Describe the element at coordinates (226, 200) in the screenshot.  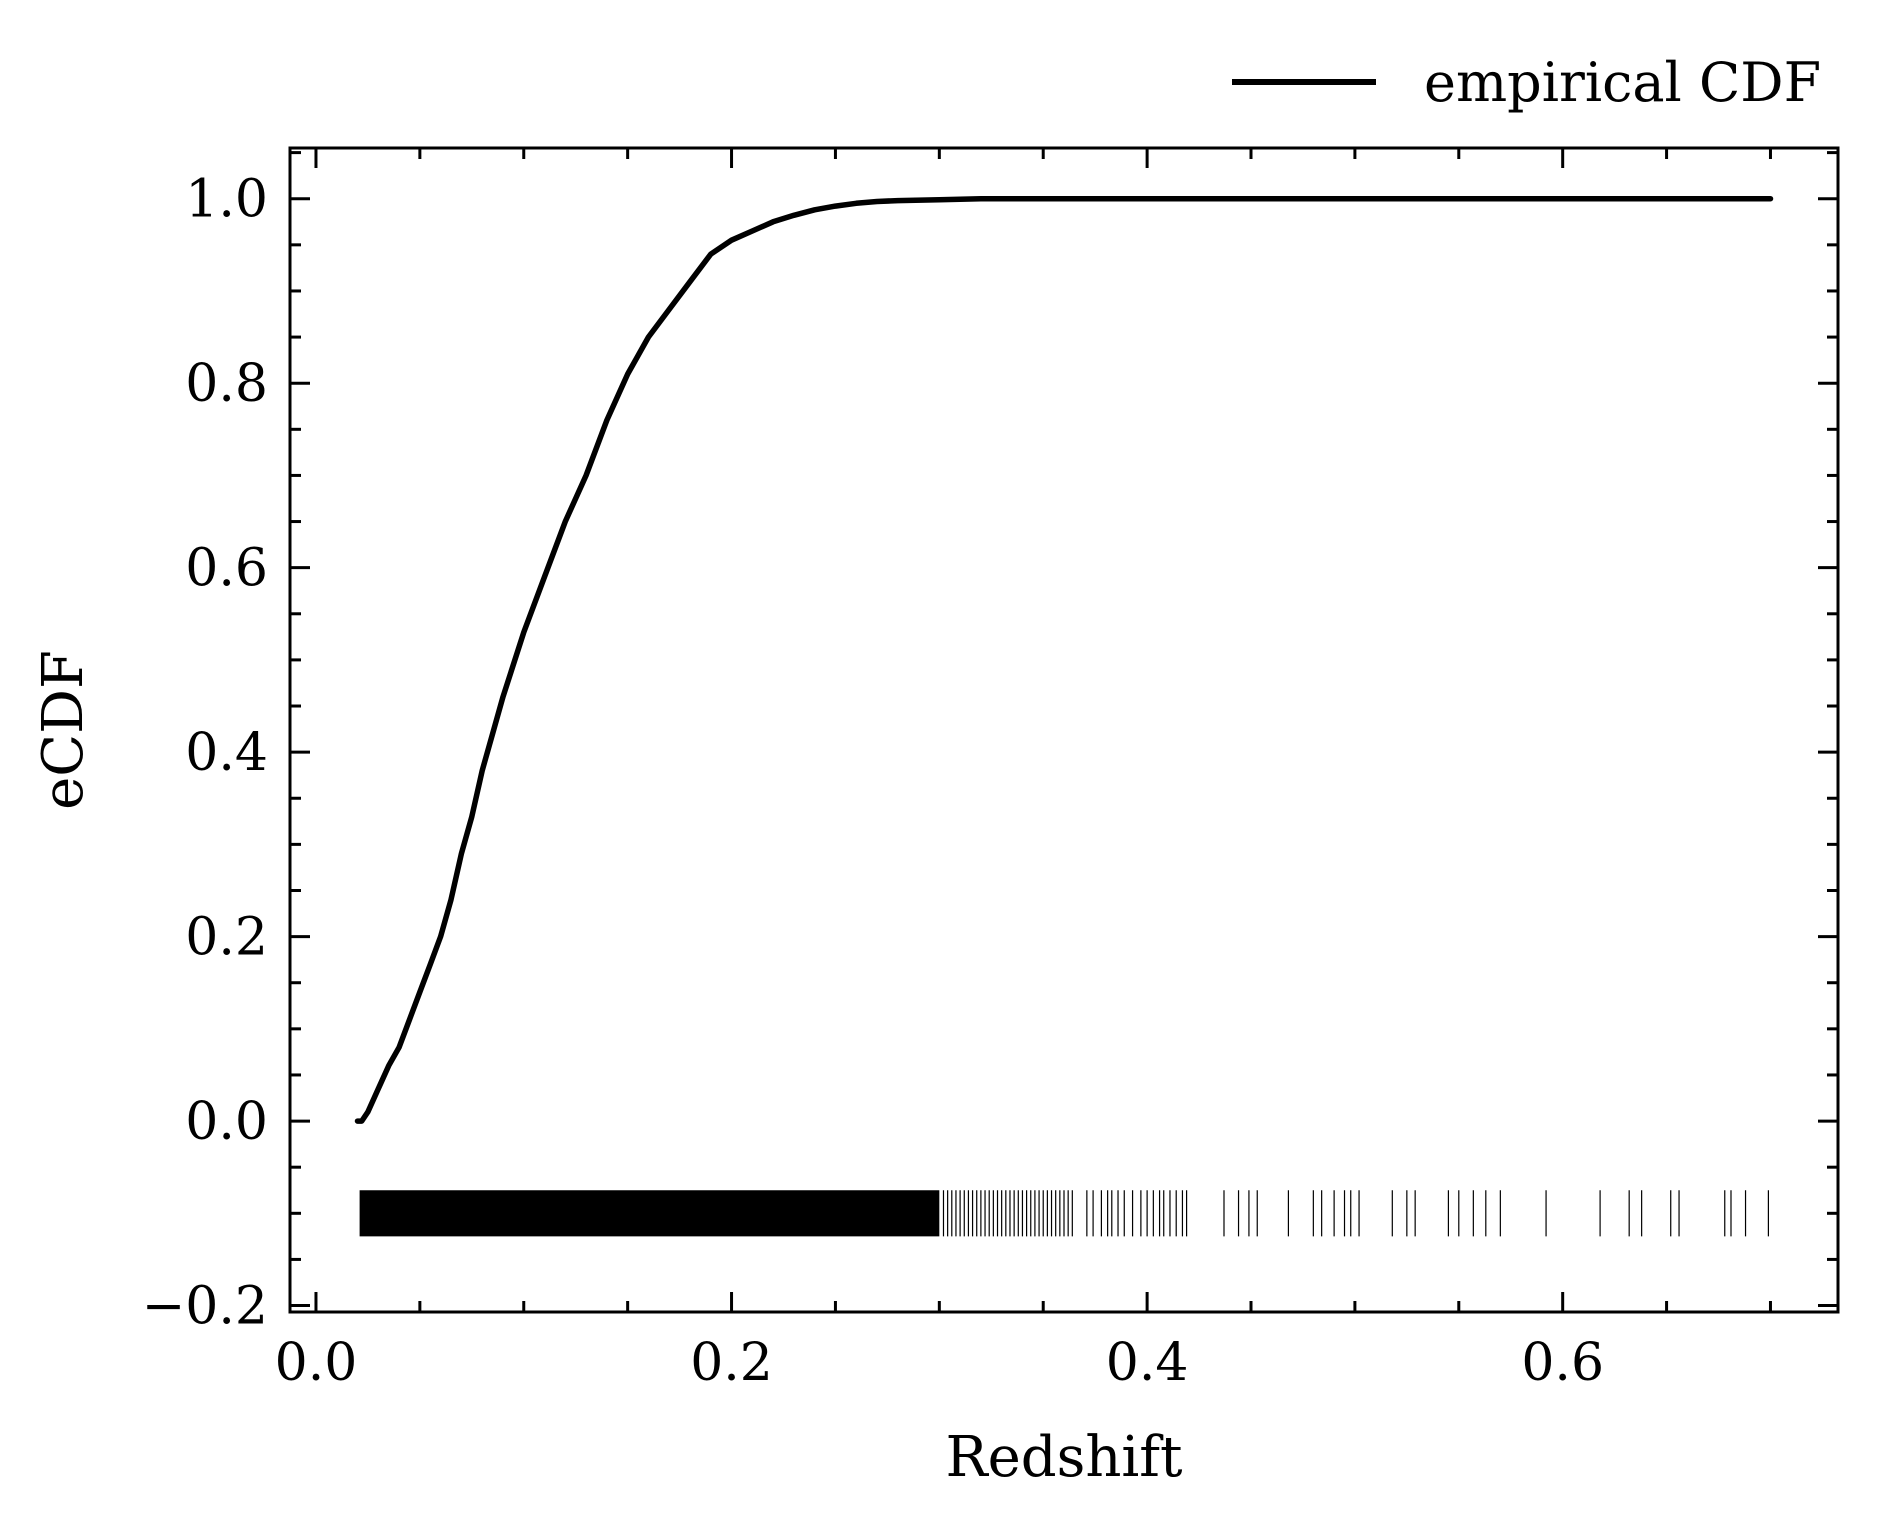
I see `y-tick-label: 1.0` at that location.